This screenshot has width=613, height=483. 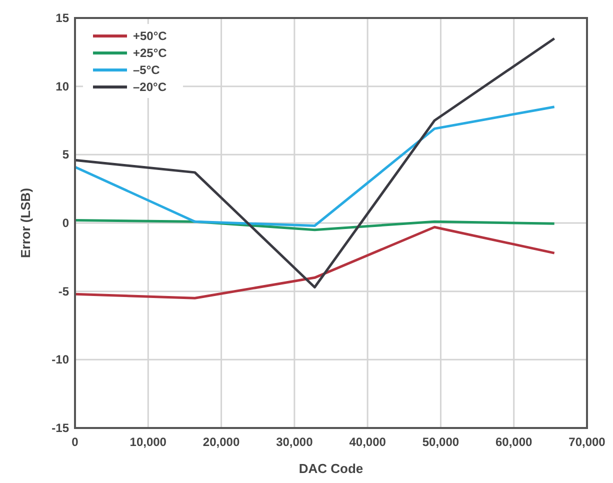 What do you see at coordinates (150, 53) in the screenshot?
I see `legend-label: +25°C` at bounding box center [150, 53].